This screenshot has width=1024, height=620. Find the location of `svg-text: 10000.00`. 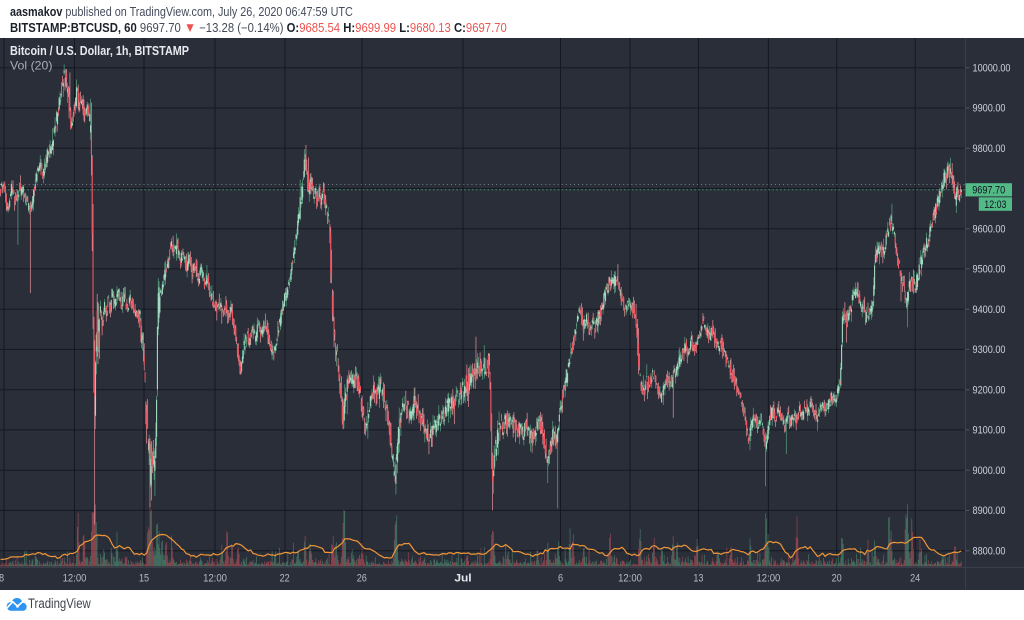

svg-text: 10000.00 is located at coordinates (992, 68).